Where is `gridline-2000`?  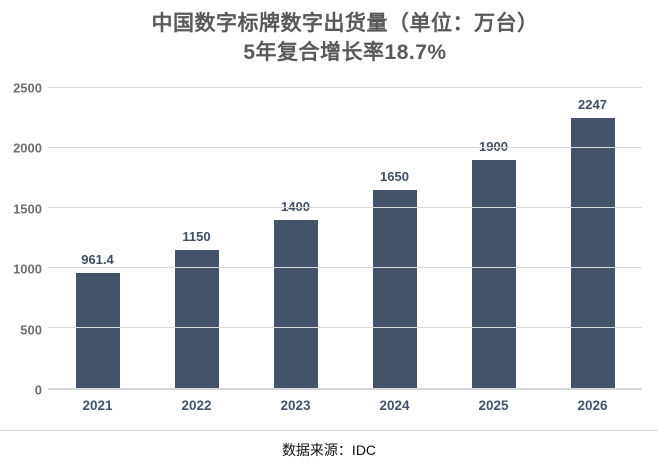
gridline-2000 is located at coordinates (345, 147).